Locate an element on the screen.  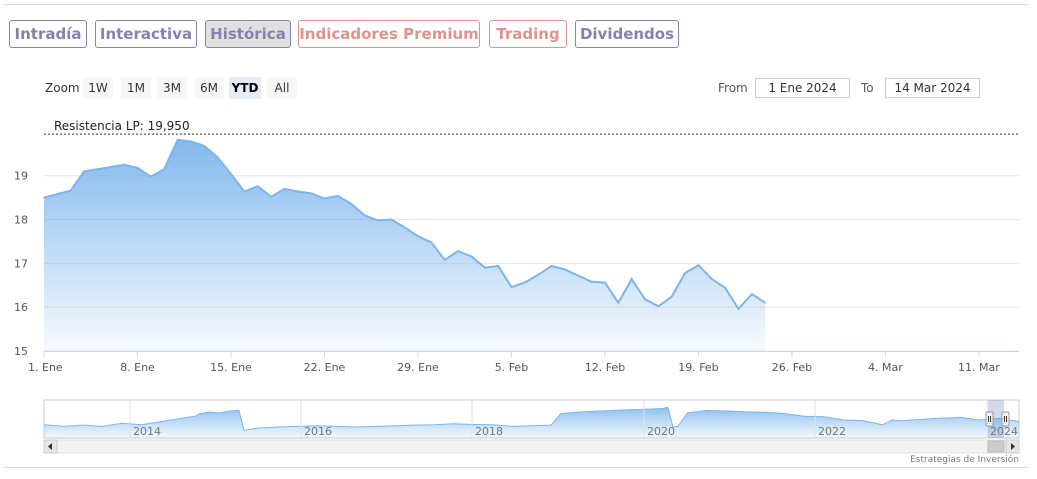
x-tick-label: 1. Ene is located at coordinates (45, 367).